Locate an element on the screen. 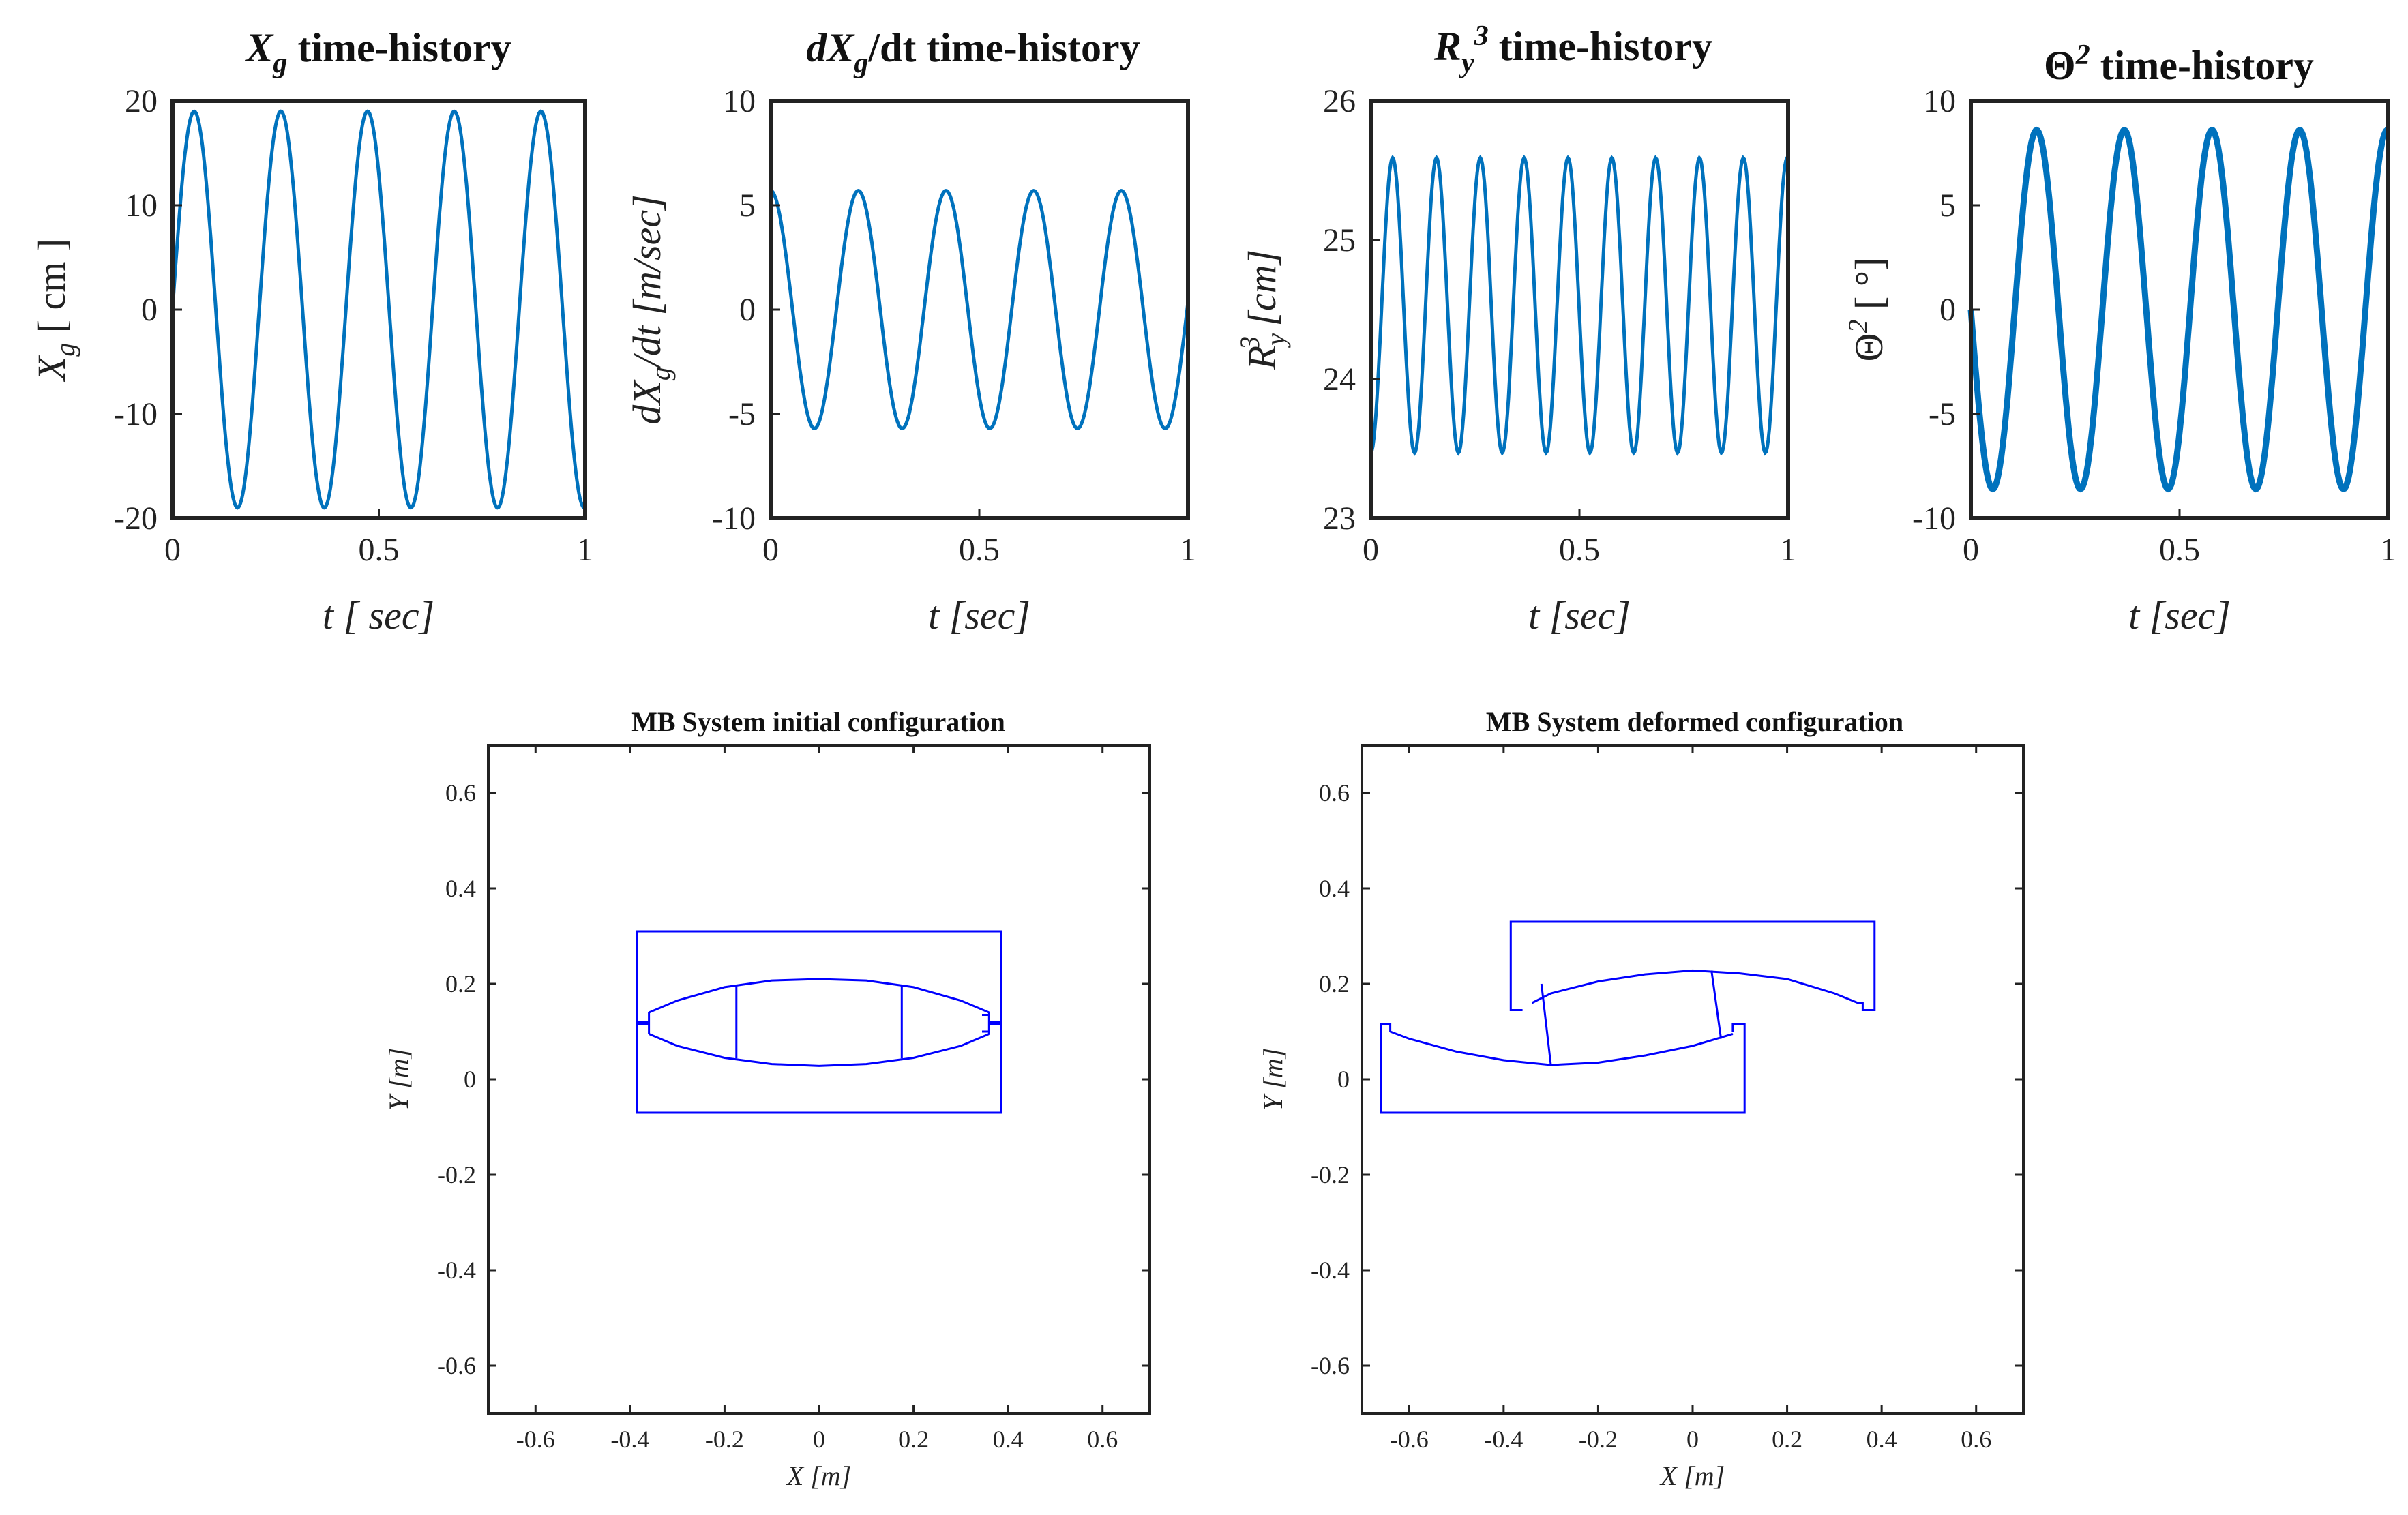 The width and height of the screenshot is (2408, 1515). panel-dxgdt-ylabel: dXg/dt [m/sec] is located at coordinates (650, 309).